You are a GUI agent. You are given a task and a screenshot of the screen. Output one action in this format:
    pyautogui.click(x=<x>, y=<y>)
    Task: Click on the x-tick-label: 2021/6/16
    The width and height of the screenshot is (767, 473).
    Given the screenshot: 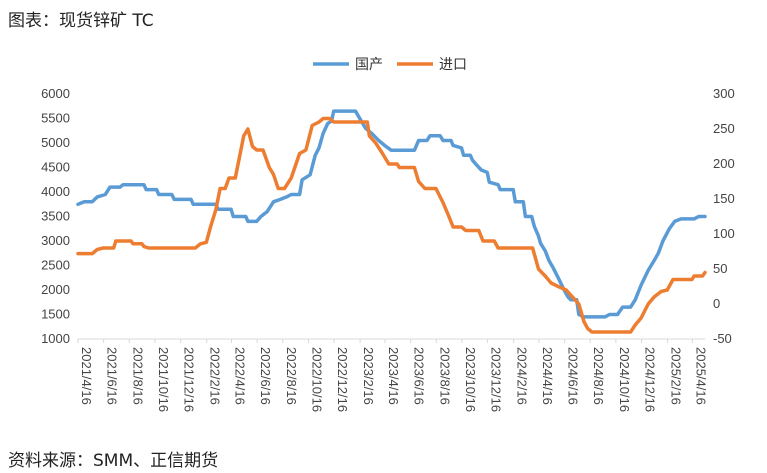 What is the action you would take?
    pyautogui.click(x=112, y=376)
    